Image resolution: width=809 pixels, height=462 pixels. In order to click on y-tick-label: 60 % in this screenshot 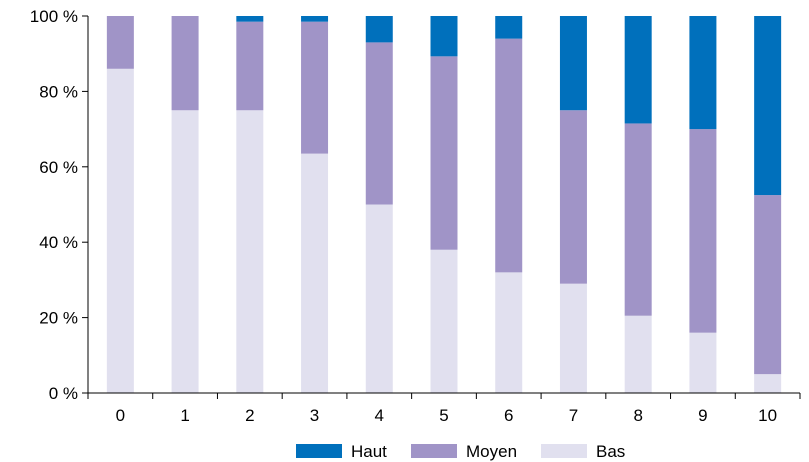, I will do `click(58, 167)`.